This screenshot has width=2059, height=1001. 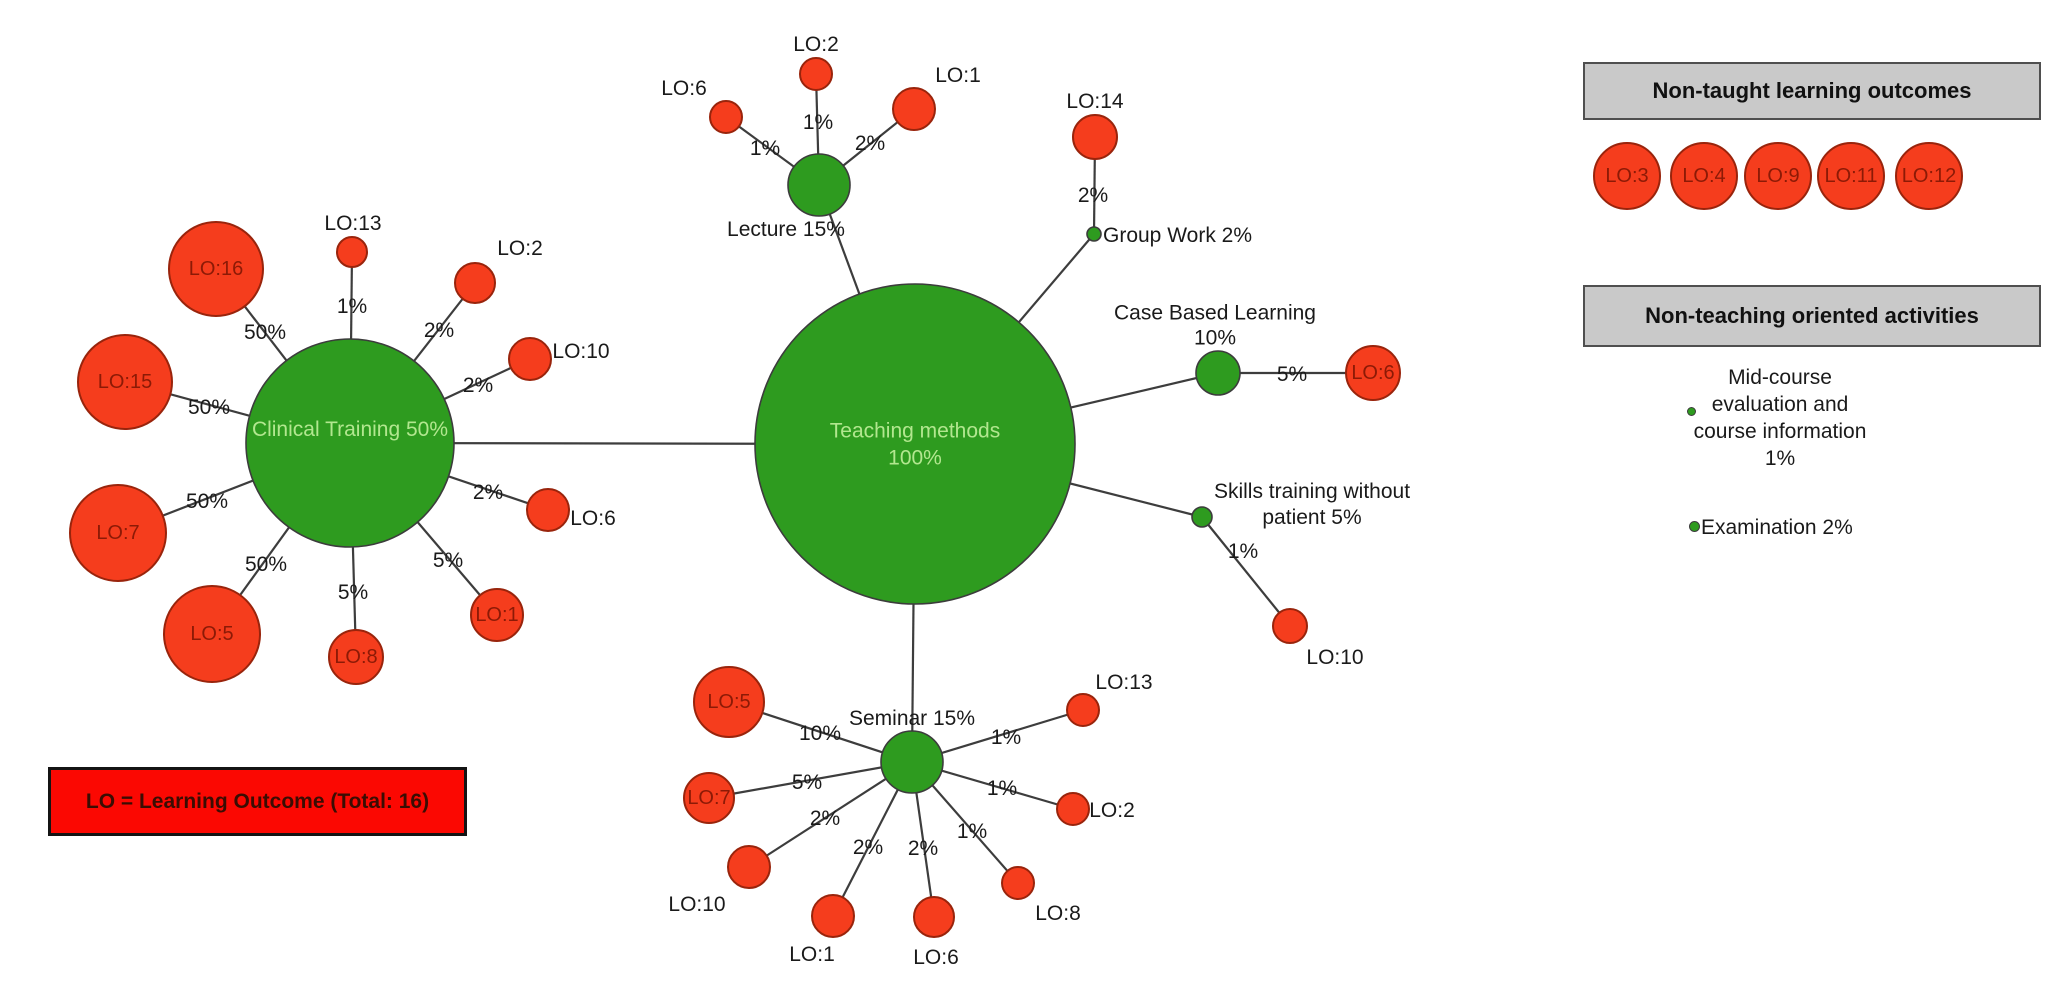 What do you see at coordinates (833, 916) in the screenshot?
I see `node-sem-lo1` at bounding box center [833, 916].